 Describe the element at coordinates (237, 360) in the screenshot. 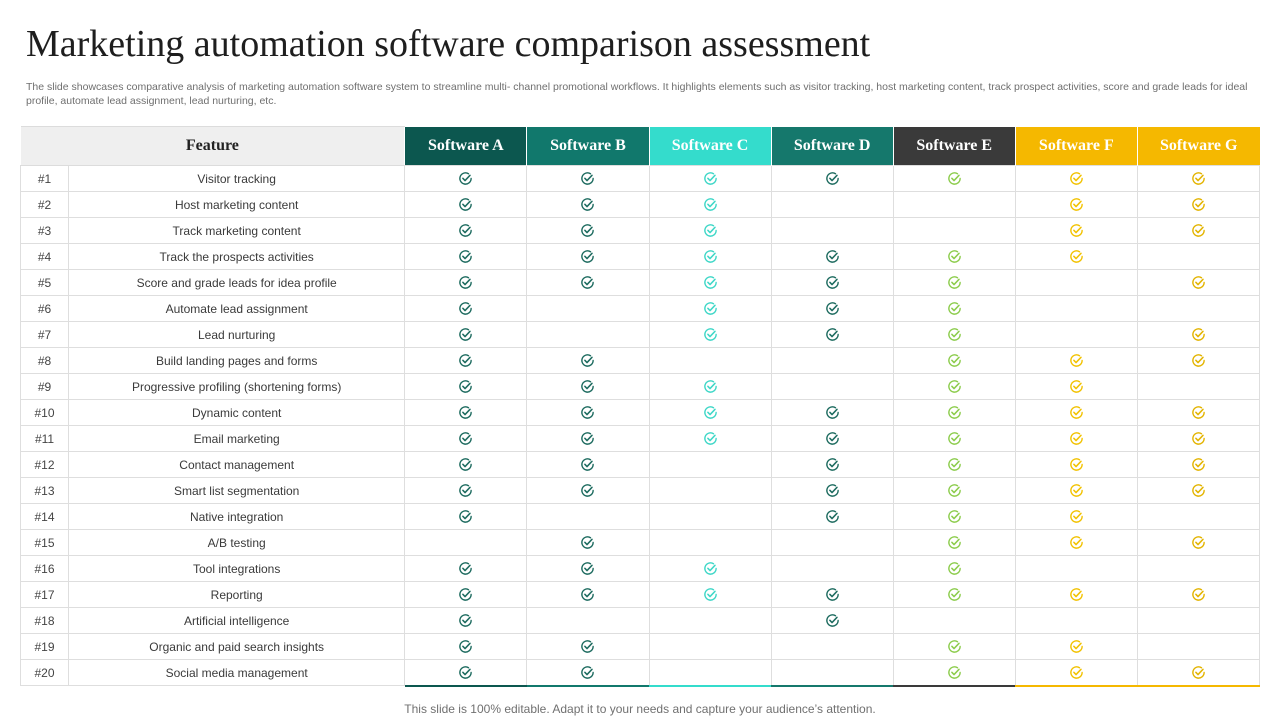

I see `feature-name: Build landing pages and forms` at that location.